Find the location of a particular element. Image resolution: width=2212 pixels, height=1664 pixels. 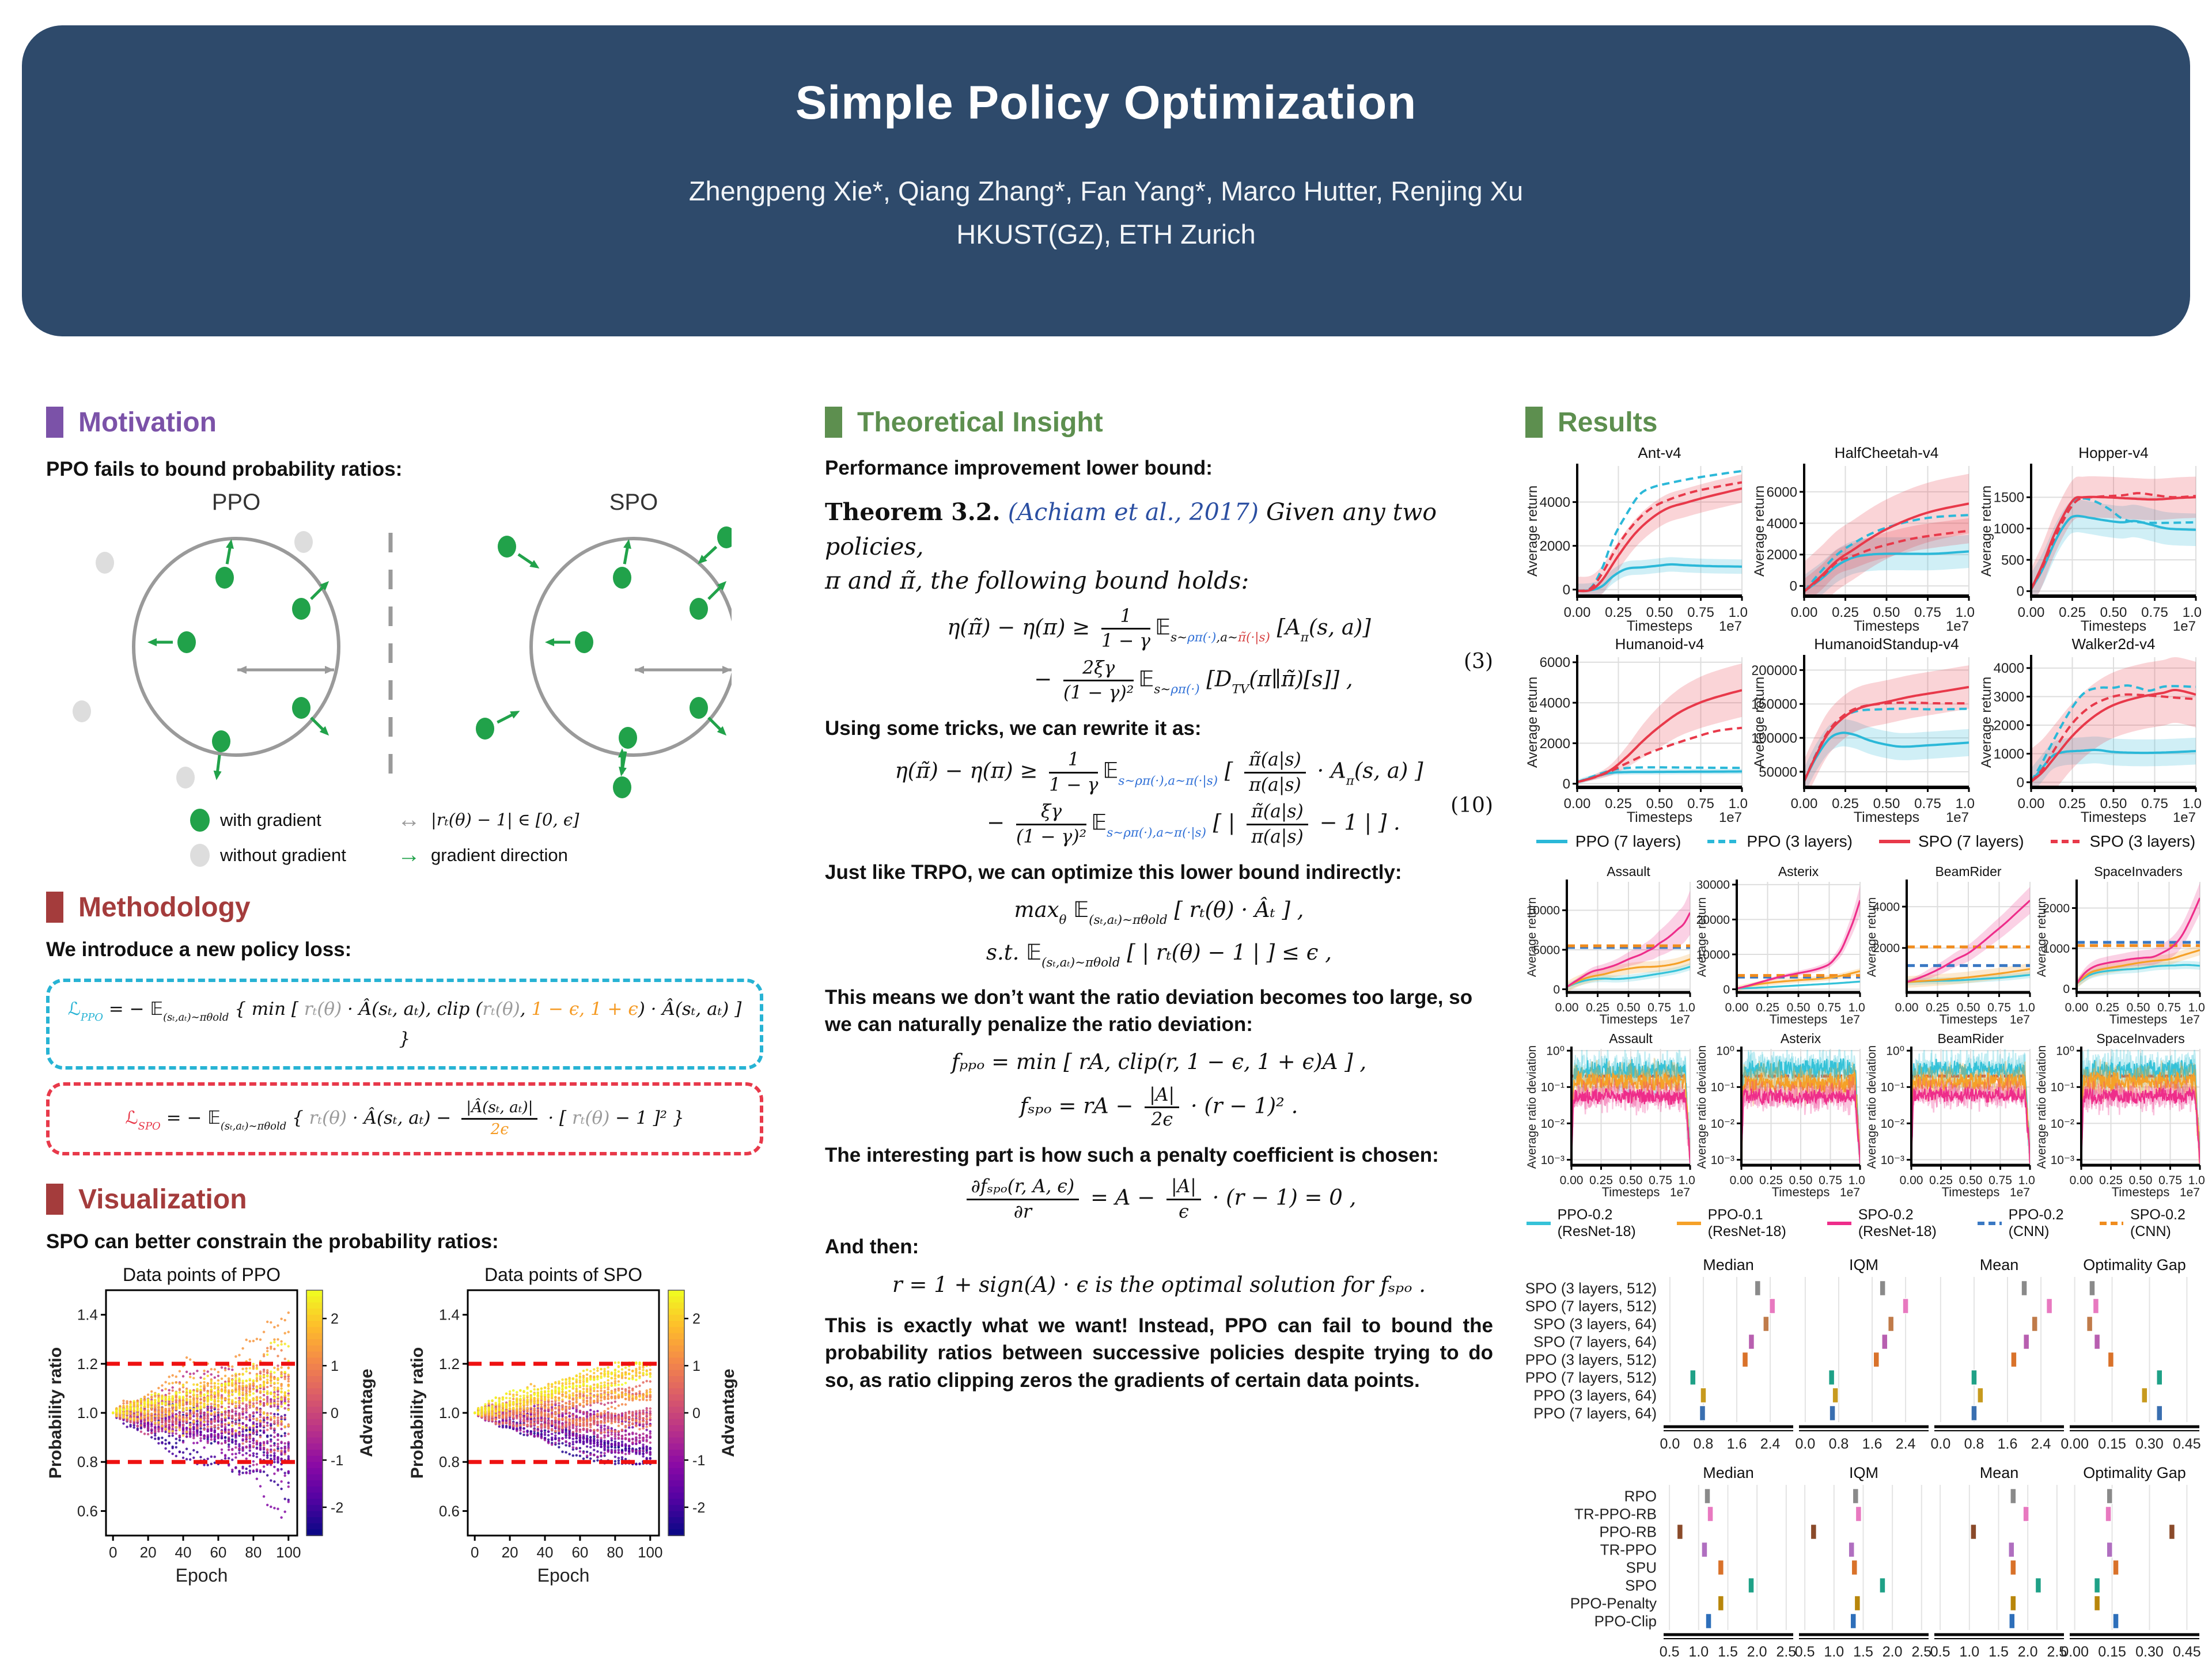

svg-text: 1.2 is located at coordinates (87, 1364).